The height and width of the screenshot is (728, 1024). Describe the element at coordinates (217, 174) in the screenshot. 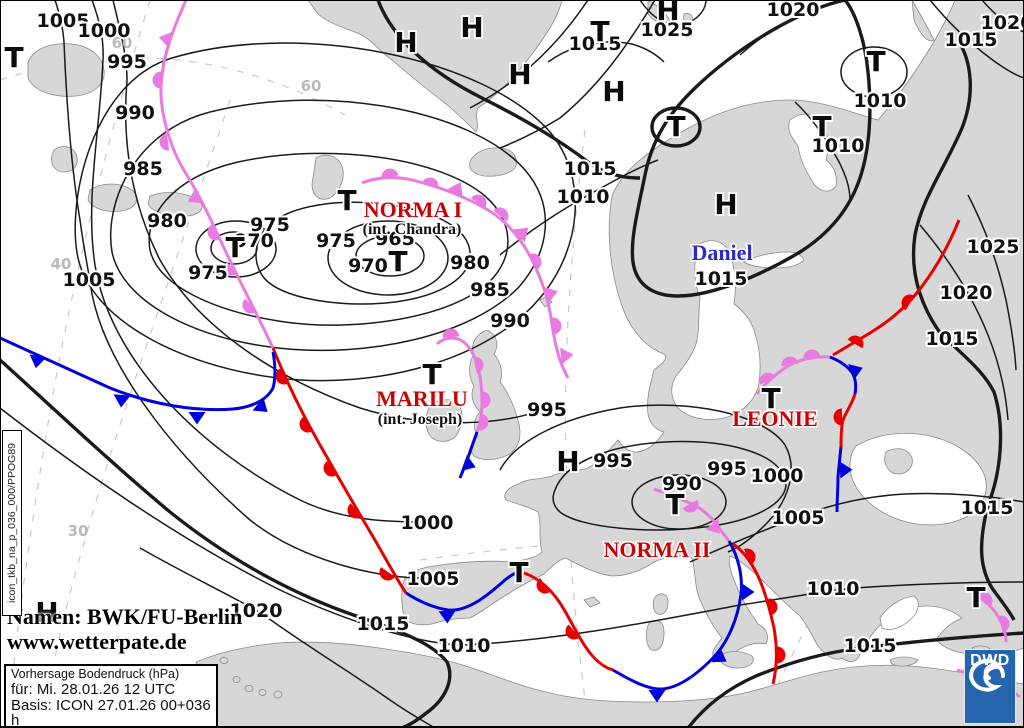

I see `front-occluded` at that location.